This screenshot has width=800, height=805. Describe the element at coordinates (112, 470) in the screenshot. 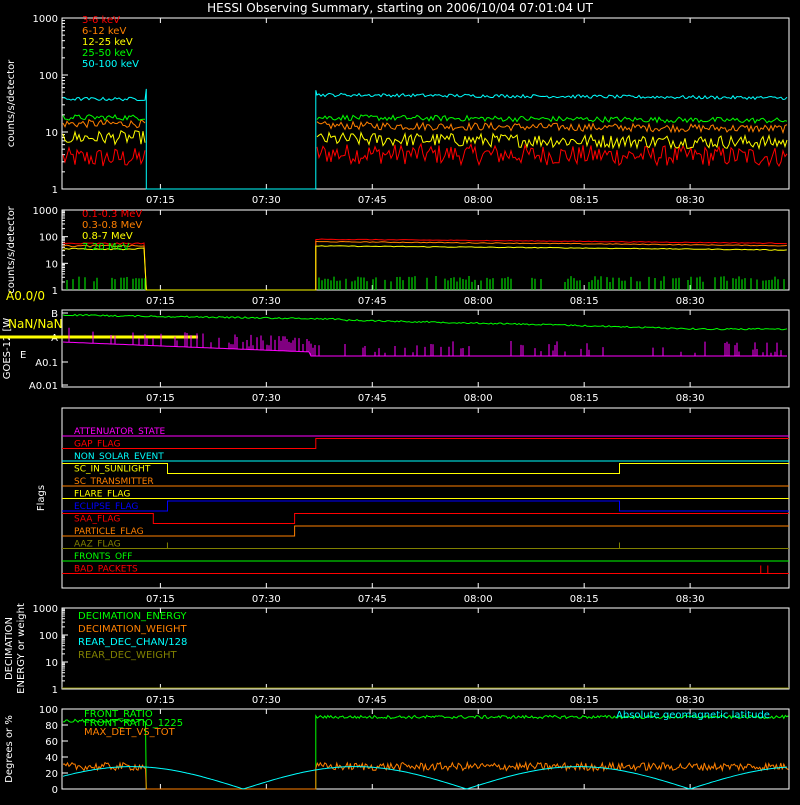

I see `flag-label: SC_IN_SUNLIGHT` at that location.